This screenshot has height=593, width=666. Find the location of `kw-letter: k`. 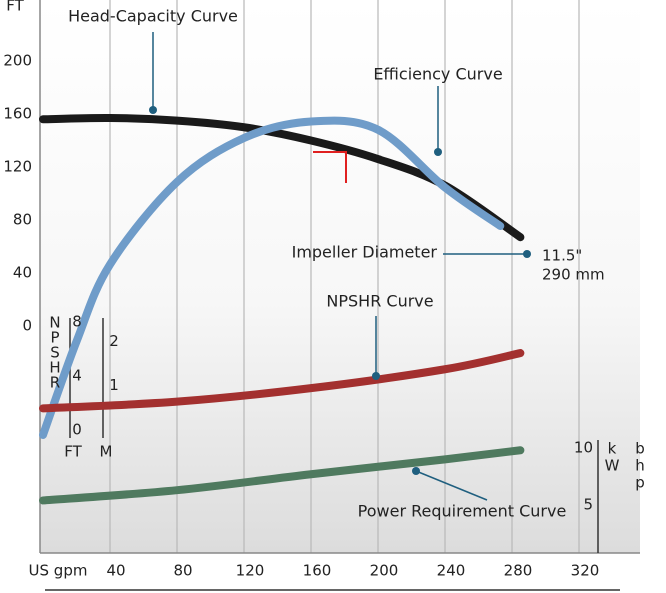

kw-letter: k is located at coordinates (612, 449).